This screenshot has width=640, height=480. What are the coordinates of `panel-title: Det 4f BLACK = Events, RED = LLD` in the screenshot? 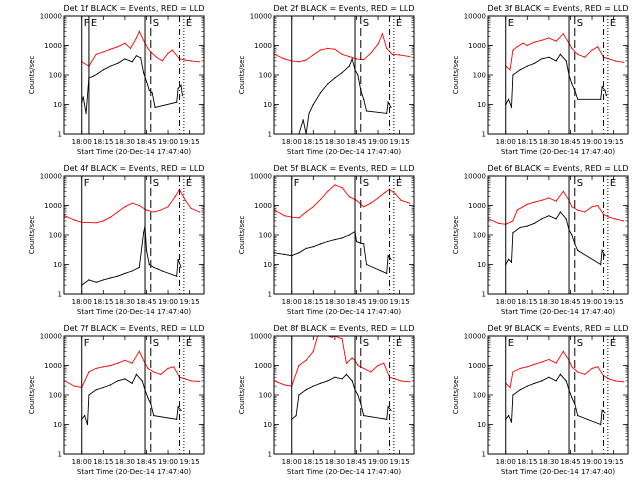 It's located at (133, 168).